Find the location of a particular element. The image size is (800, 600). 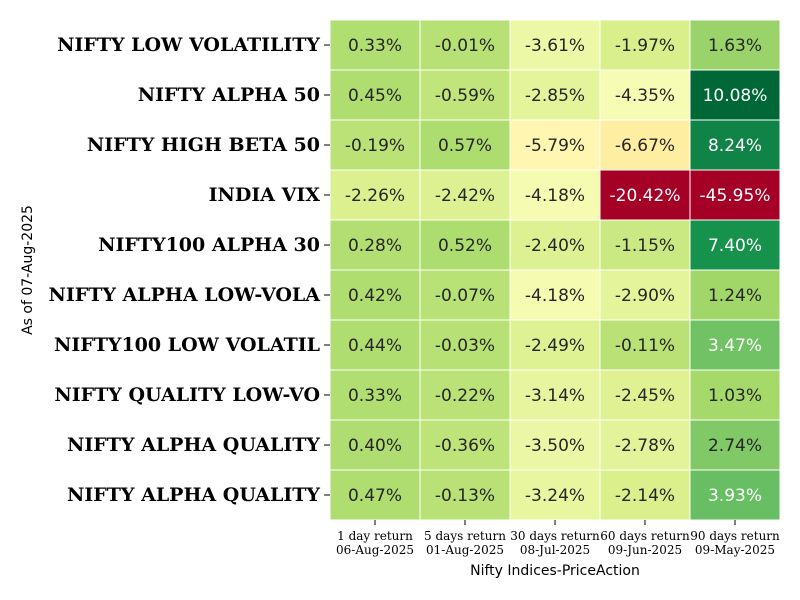

cell-value-label: -2.45% is located at coordinates (645, 396).